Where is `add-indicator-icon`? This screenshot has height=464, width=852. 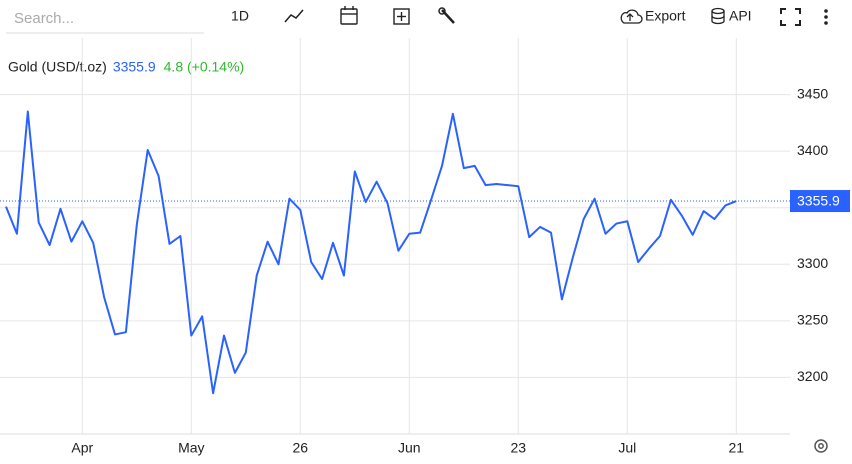 add-indicator-icon is located at coordinates (401, 16).